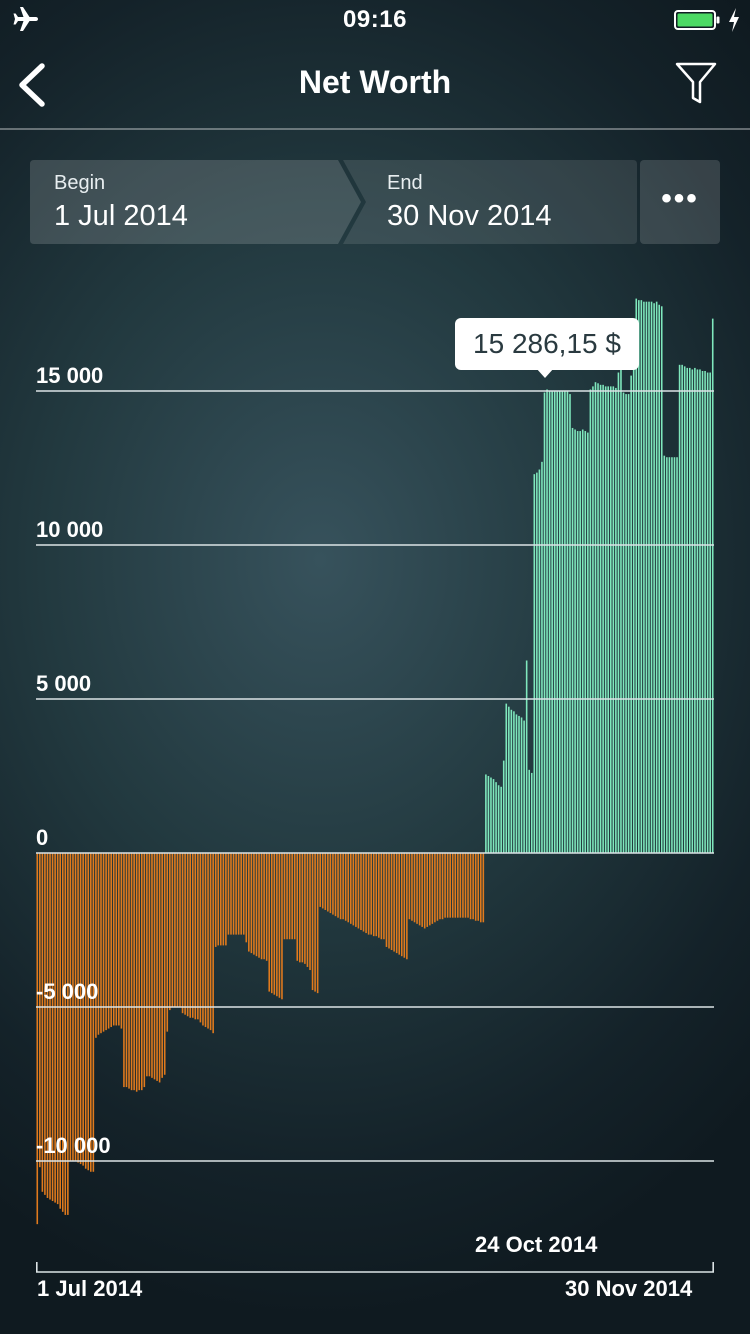 The width and height of the screenshot is (750, 1334). I want to click on begin-date-button: Begin 1 Jul 2014, so click(190, 202).